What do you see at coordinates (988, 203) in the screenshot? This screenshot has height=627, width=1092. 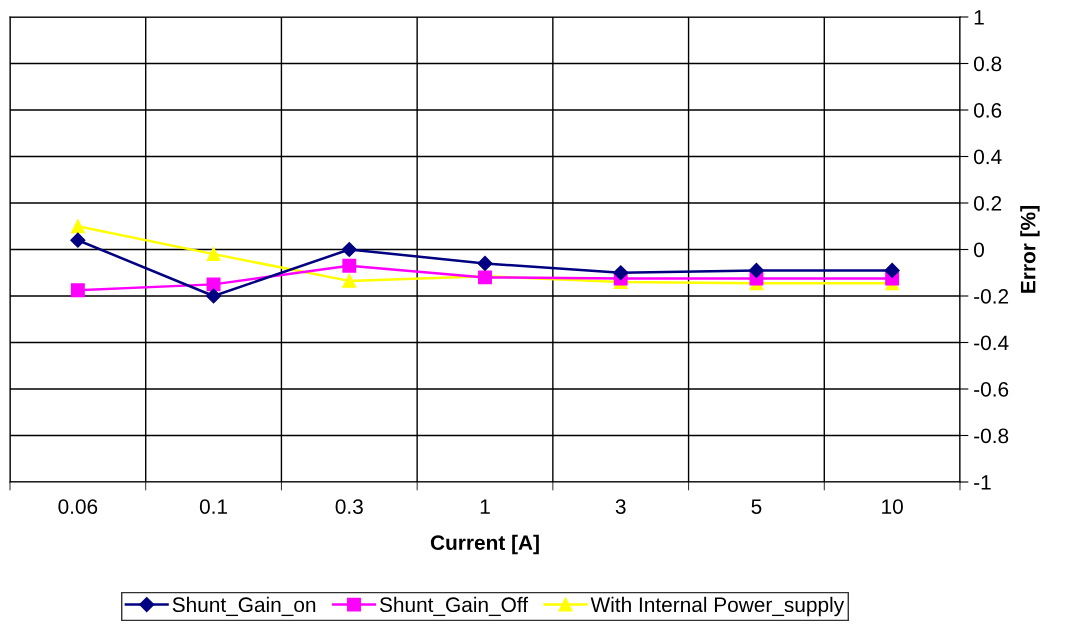 I see `y-tick-label: 0.2` at bounding box center [988, 203].